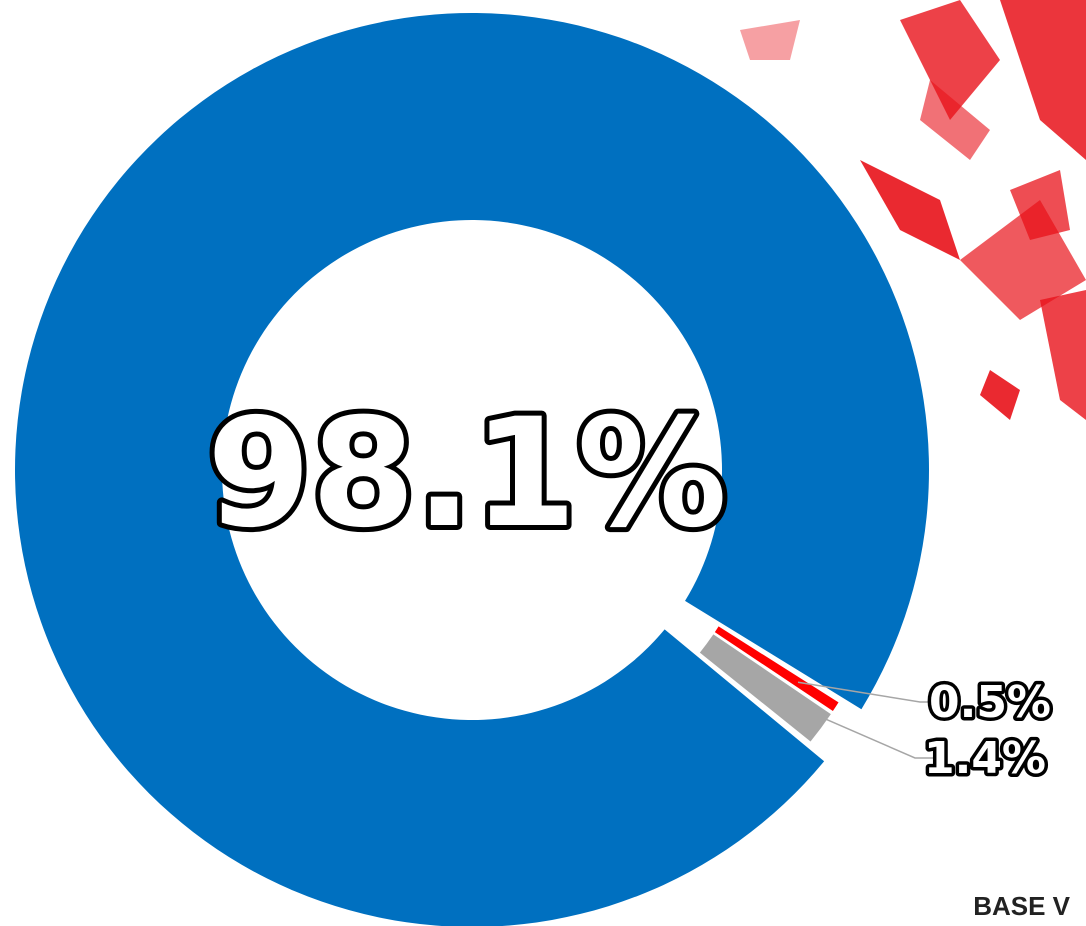  What do you see at coordinates (913, 210) in the screenshot?
I see `background-decoration` at bounding box center [913, 210].